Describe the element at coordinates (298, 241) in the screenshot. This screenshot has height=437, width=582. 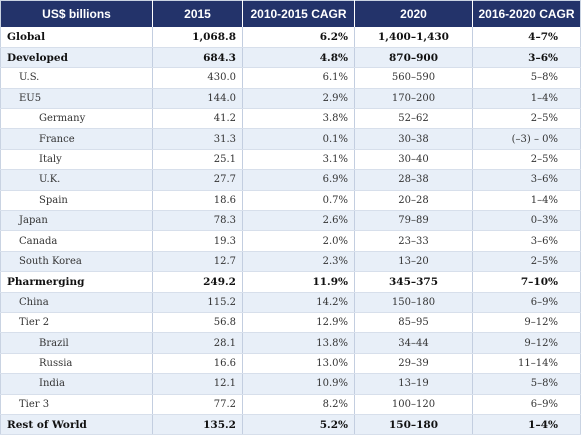
I see `cagr-2010-2015: 2.0%` at that location.